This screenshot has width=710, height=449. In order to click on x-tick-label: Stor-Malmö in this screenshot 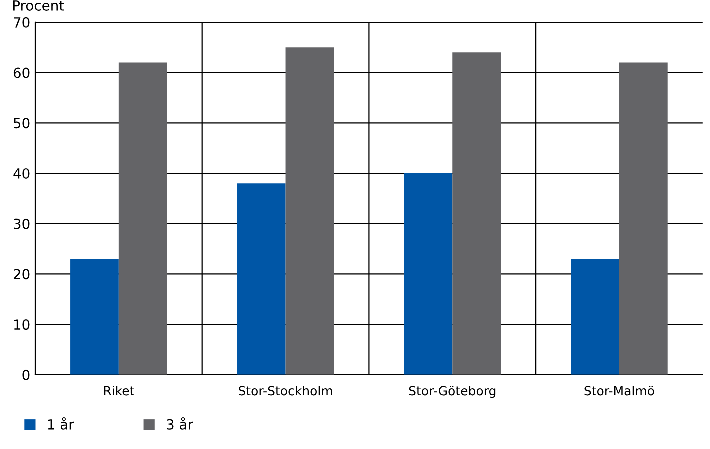, I will do `click(619, 391)`.